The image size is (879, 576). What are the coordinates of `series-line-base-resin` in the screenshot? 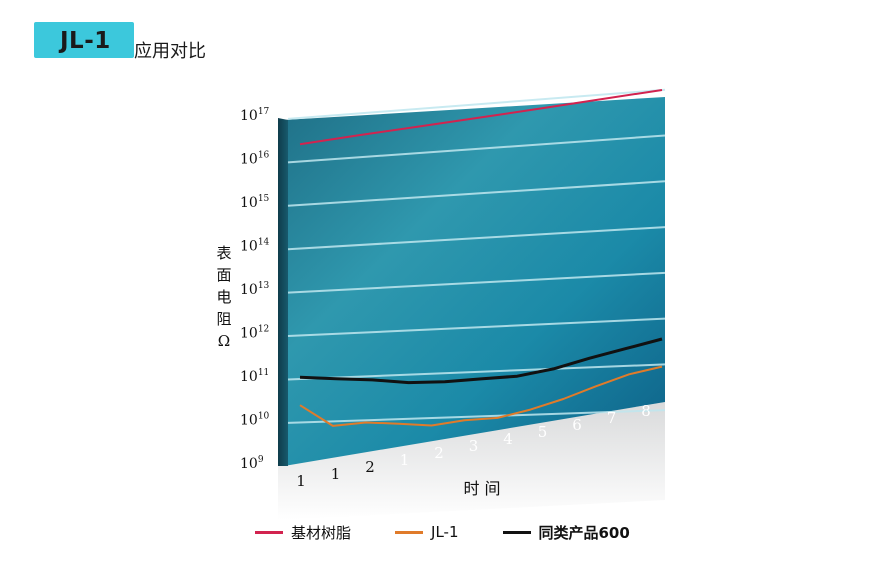 It's located at (481, 117).